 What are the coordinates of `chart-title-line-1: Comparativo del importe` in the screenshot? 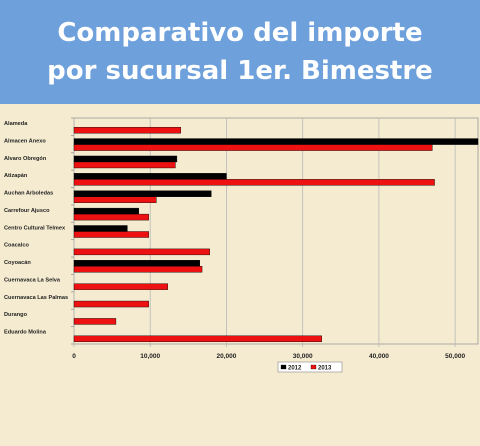 It's located at (240, 33).